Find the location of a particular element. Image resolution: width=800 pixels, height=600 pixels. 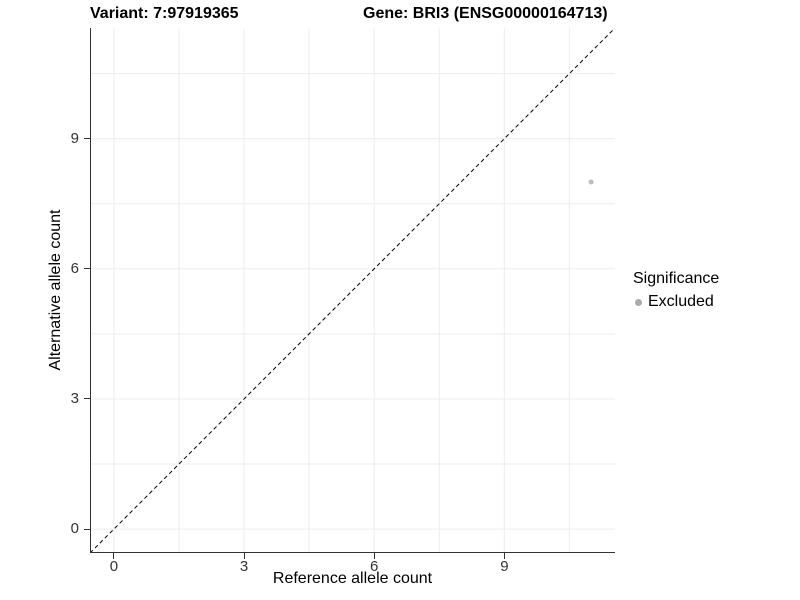

y-tick-label-0: 0 is located at coordinates (74, 529).